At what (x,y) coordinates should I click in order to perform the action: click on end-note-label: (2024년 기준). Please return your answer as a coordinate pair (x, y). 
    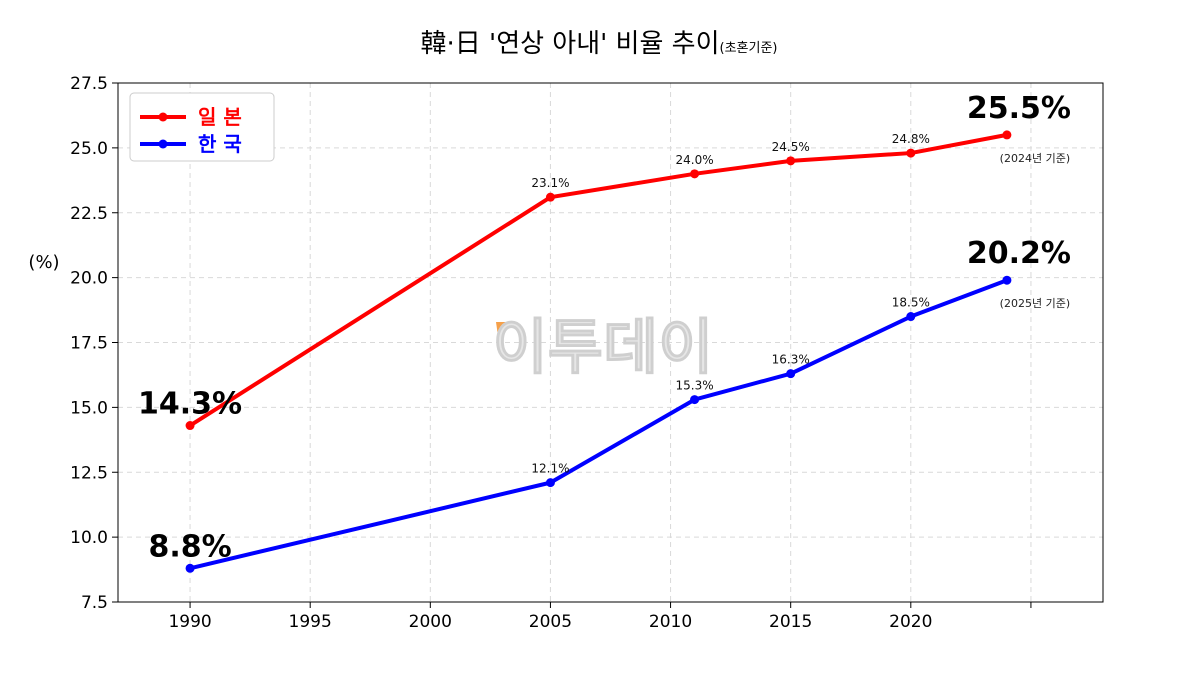
    Looking at the image, I should click on (1035, 158).